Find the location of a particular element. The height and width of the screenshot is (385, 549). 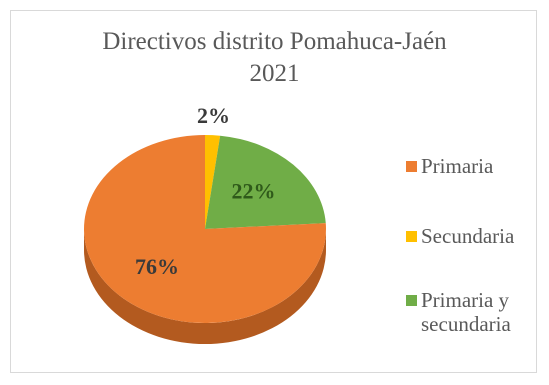

pie-slice-secundaria is located at coordinates (213, 182).